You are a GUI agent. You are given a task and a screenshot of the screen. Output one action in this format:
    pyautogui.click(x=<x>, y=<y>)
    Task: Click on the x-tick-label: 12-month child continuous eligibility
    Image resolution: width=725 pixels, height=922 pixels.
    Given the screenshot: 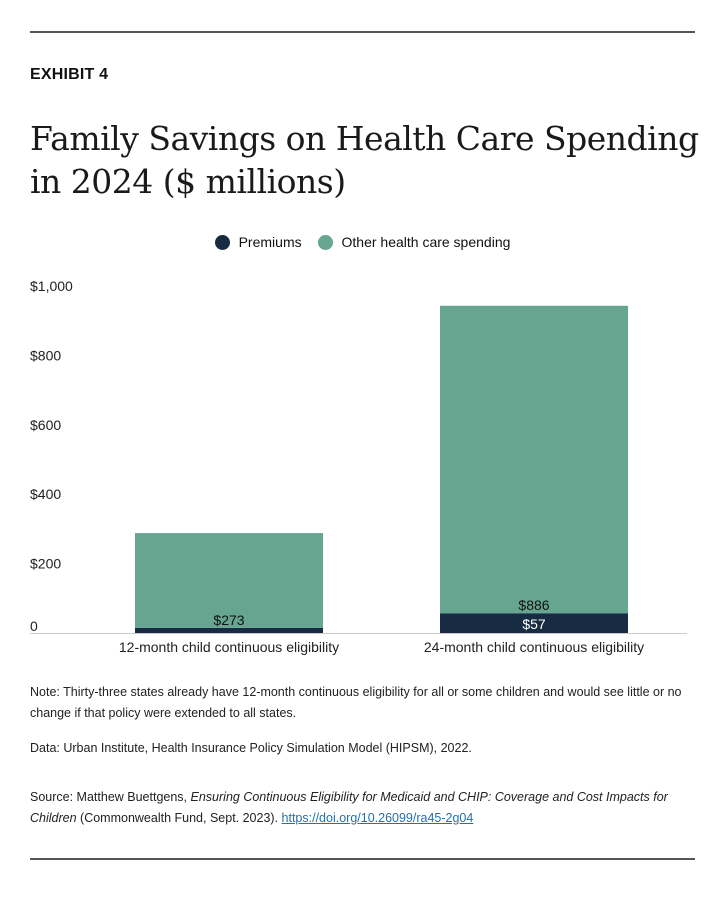 What is the action you would take?
    pyautogui.click(x=229, y=647)
    